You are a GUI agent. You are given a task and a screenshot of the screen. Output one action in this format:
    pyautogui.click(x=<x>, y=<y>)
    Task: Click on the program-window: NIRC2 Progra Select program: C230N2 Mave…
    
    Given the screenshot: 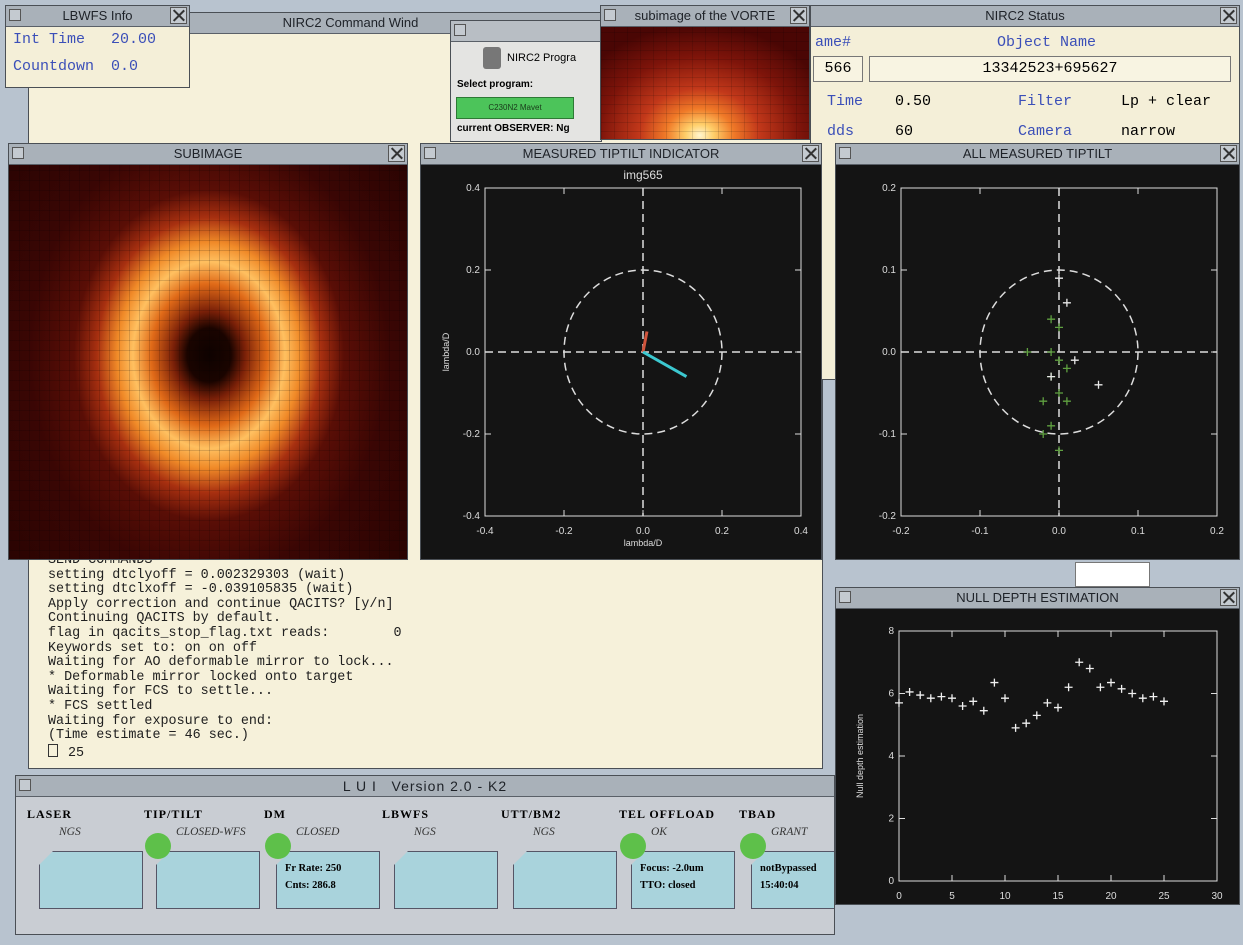 What is the action you would take?
    pyautogui.click(x=526, y=81)
    